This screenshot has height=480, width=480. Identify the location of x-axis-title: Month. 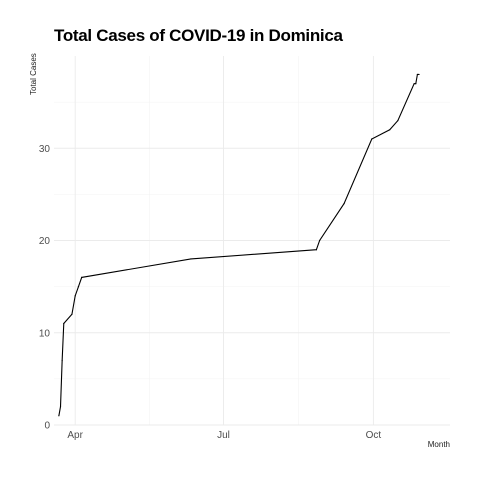
(438, 444).